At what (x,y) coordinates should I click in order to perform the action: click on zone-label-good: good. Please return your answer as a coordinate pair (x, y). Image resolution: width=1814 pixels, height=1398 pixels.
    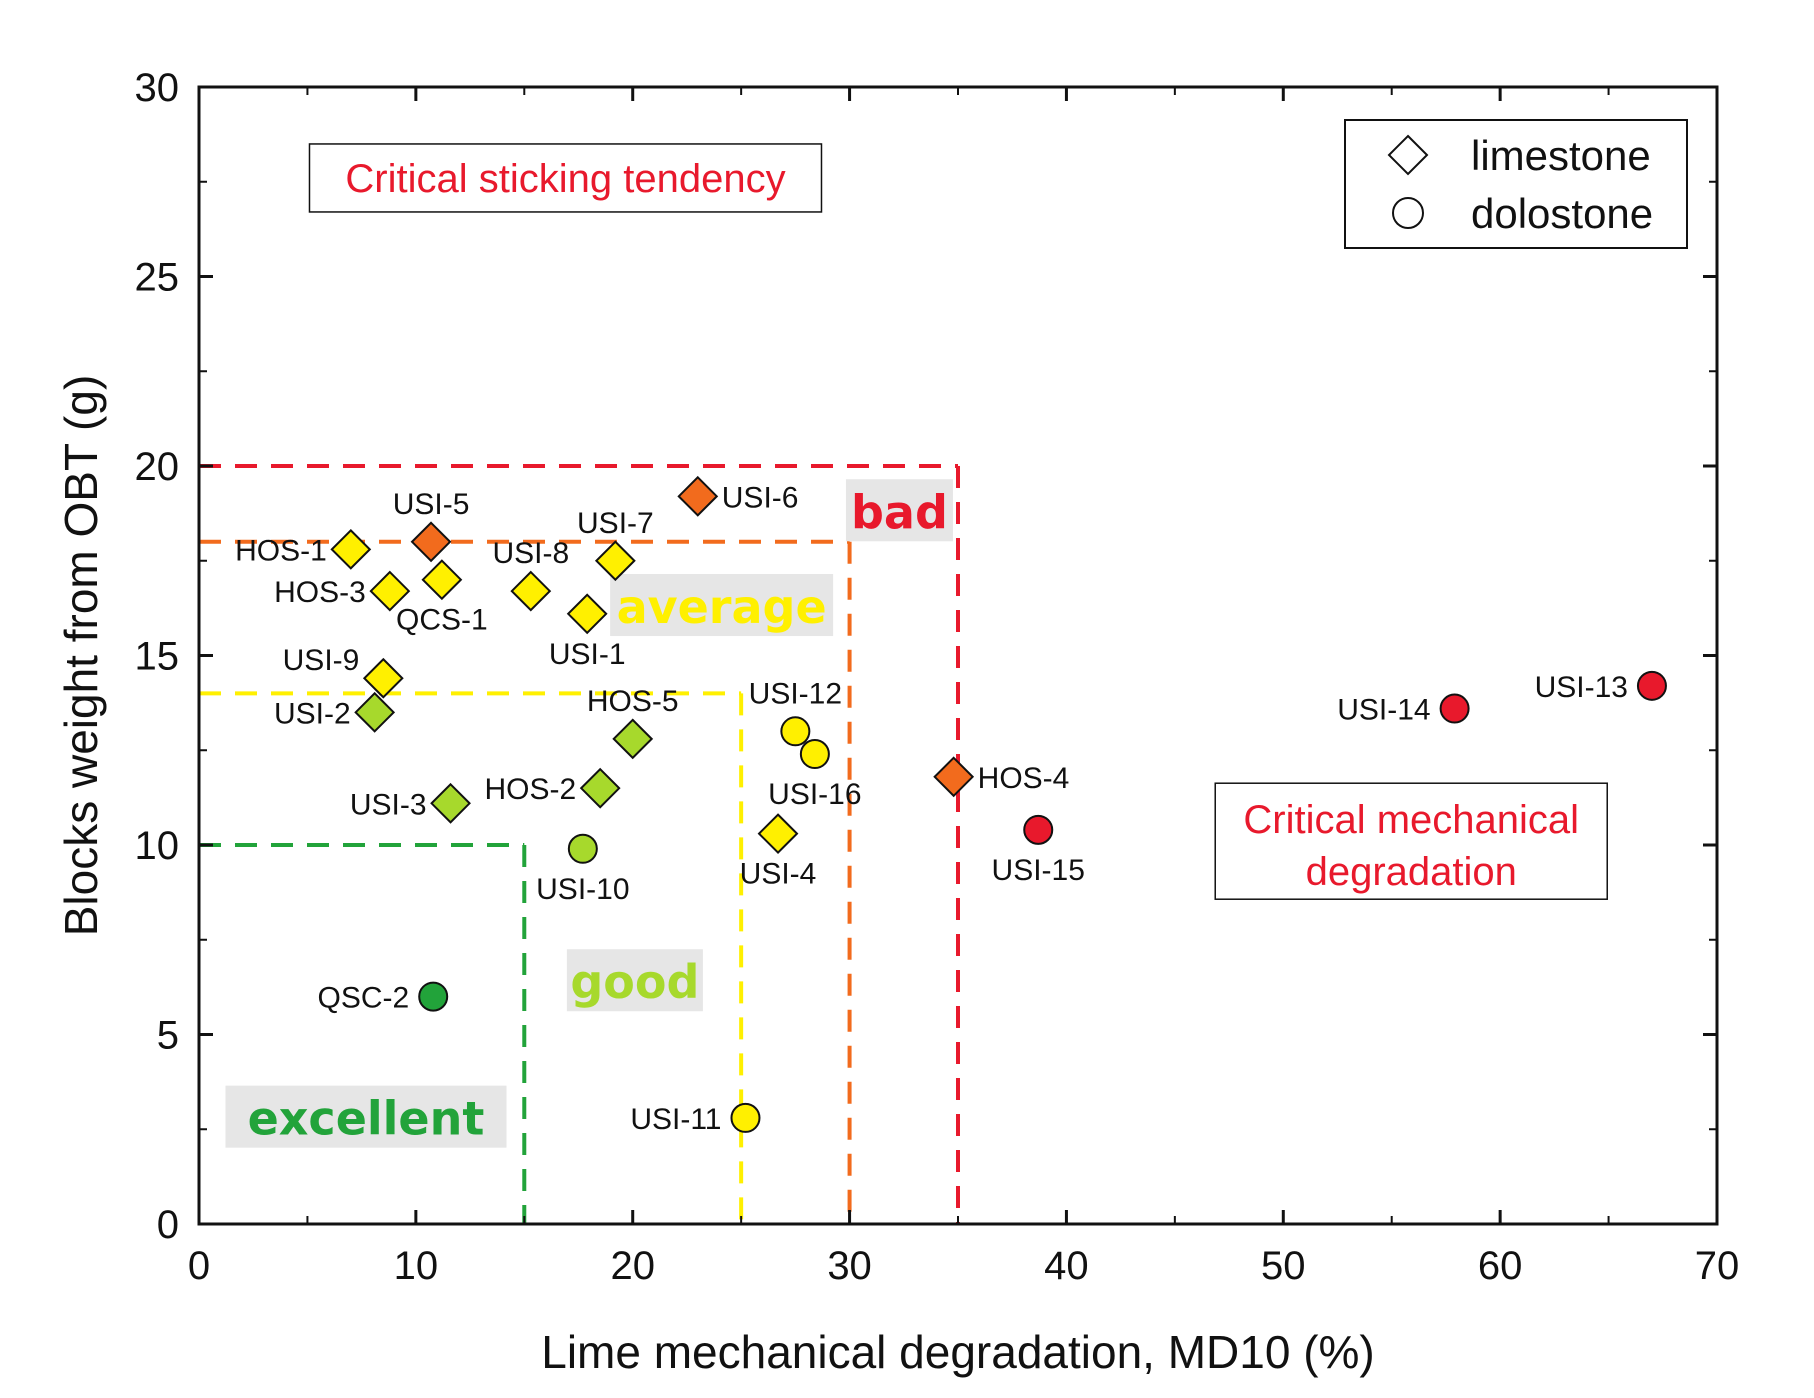
    Looking at the image, I should click on (634, 982).